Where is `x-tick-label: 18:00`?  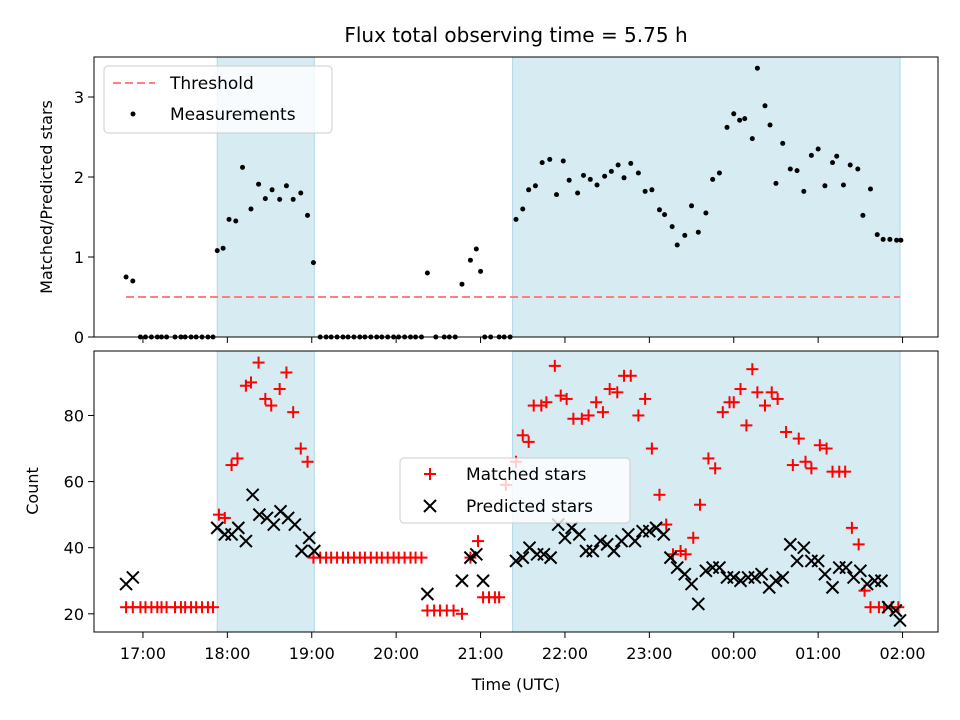
x-tick-label: 18:00 is located at coordinates (227, 653).